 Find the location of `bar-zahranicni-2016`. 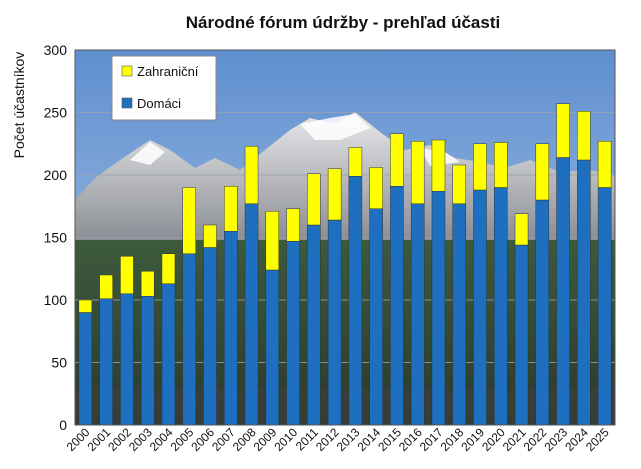

bar-zahranicni-2016 is located at coordinates (417, 172).